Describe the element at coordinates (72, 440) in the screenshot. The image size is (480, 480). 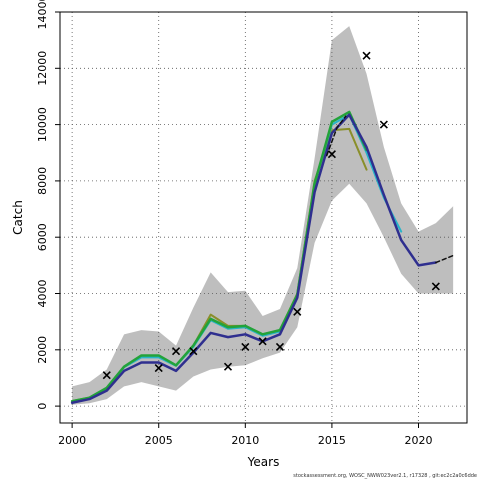
I see `x-tick-label: 2000` at that location.